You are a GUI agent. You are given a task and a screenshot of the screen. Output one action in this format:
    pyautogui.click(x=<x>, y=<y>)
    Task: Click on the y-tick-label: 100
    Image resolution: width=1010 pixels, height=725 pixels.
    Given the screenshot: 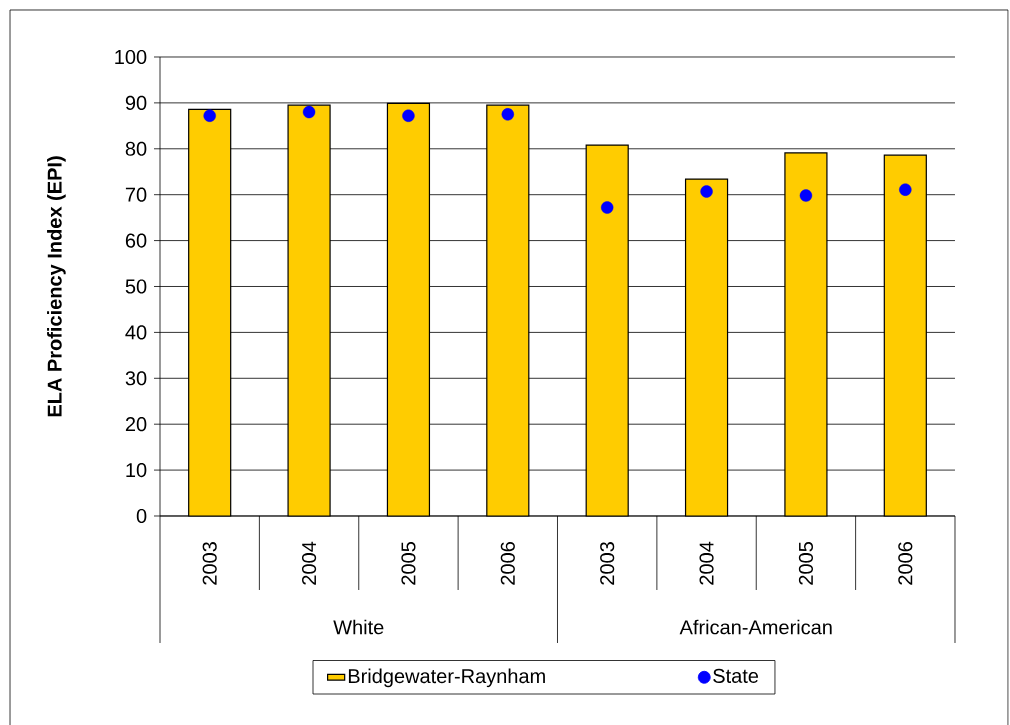 What is the action you would take?
    pyautogui.click(x=131, y=57)
    